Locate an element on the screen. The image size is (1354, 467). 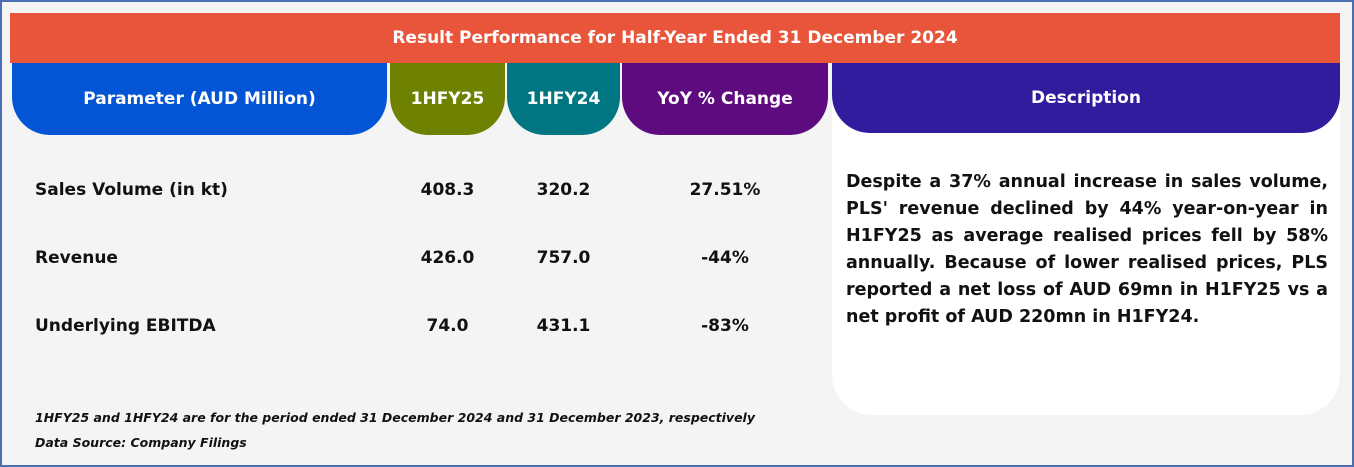
header-description: Description is located at coordinates (1086, 98).